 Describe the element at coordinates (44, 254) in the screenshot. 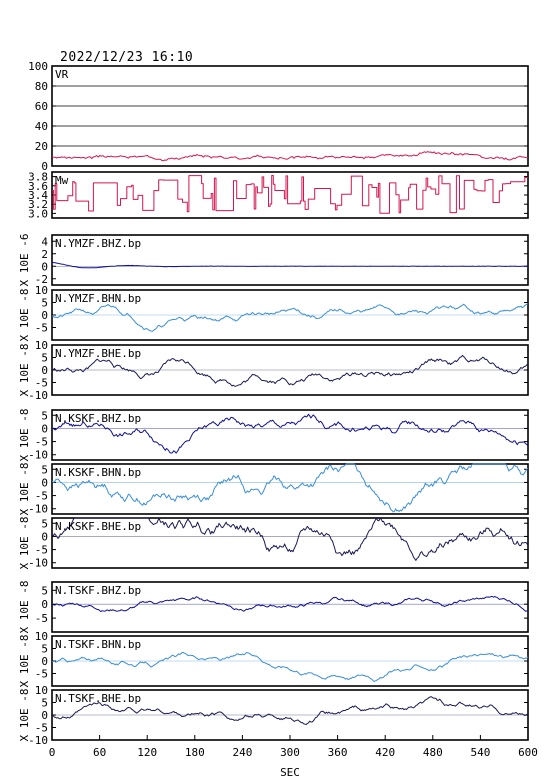

I see `y-tick-label: 2` at that location.